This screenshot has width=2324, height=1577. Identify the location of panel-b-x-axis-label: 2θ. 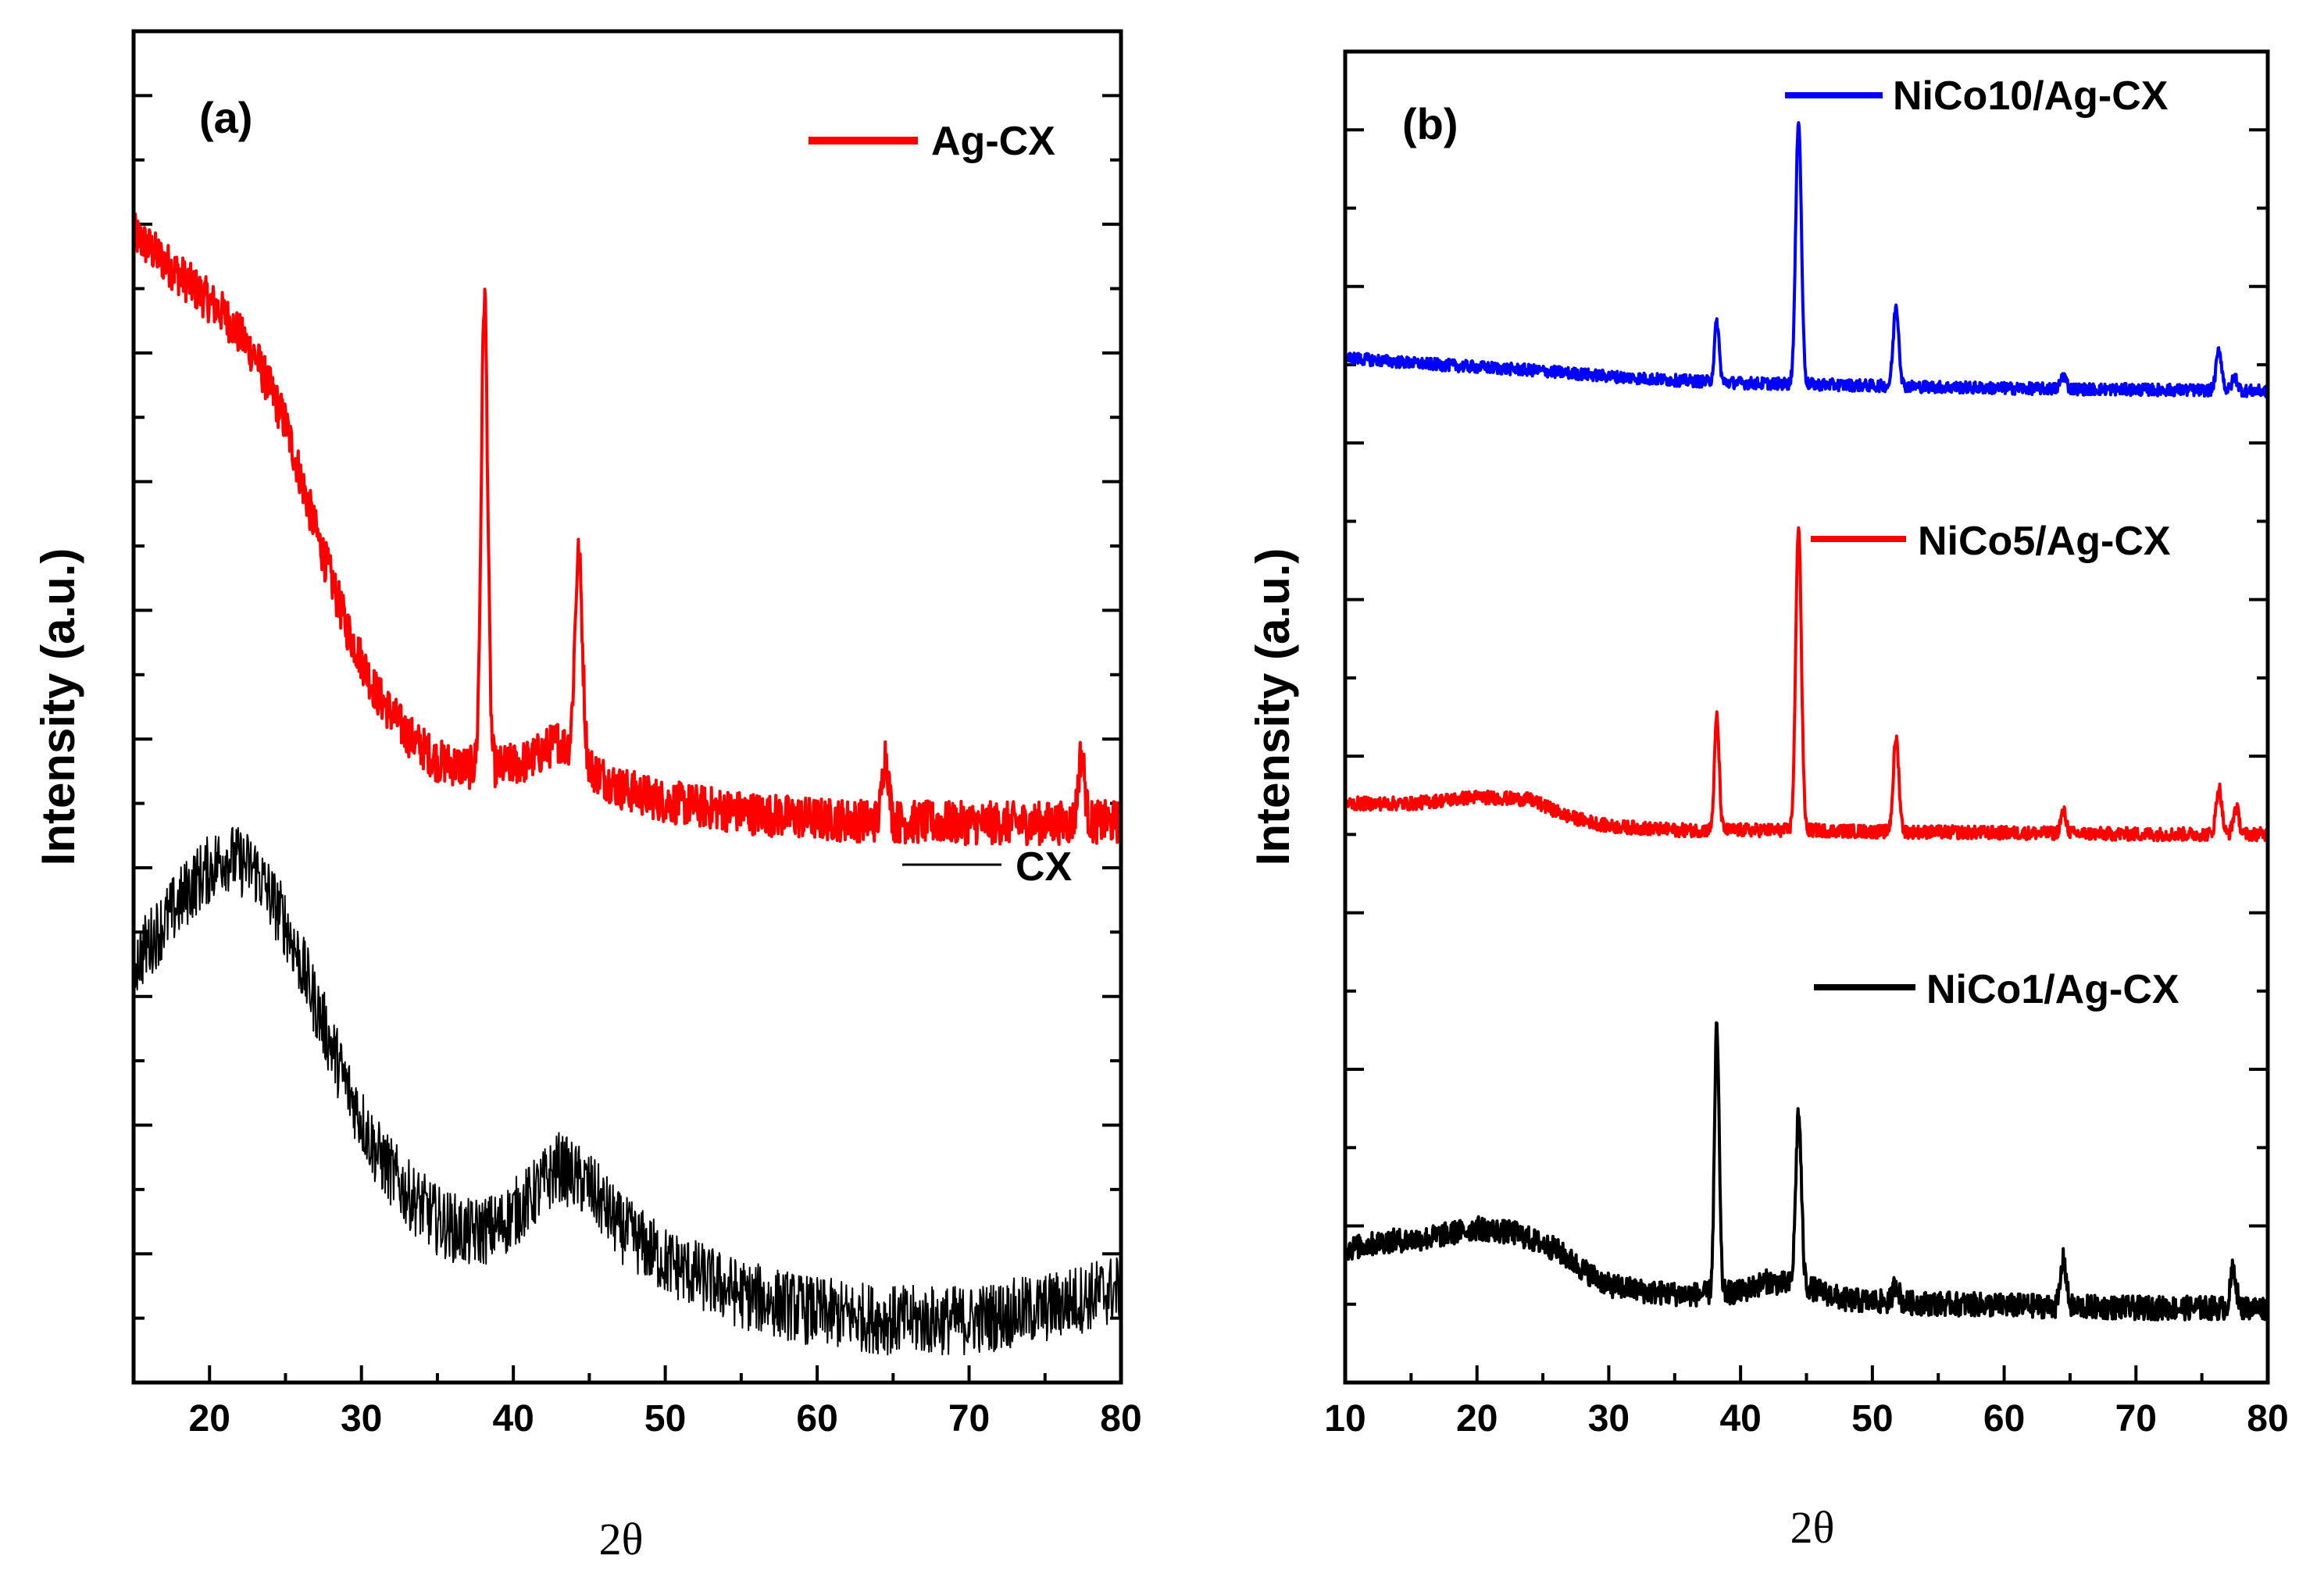
(1812, 1527).